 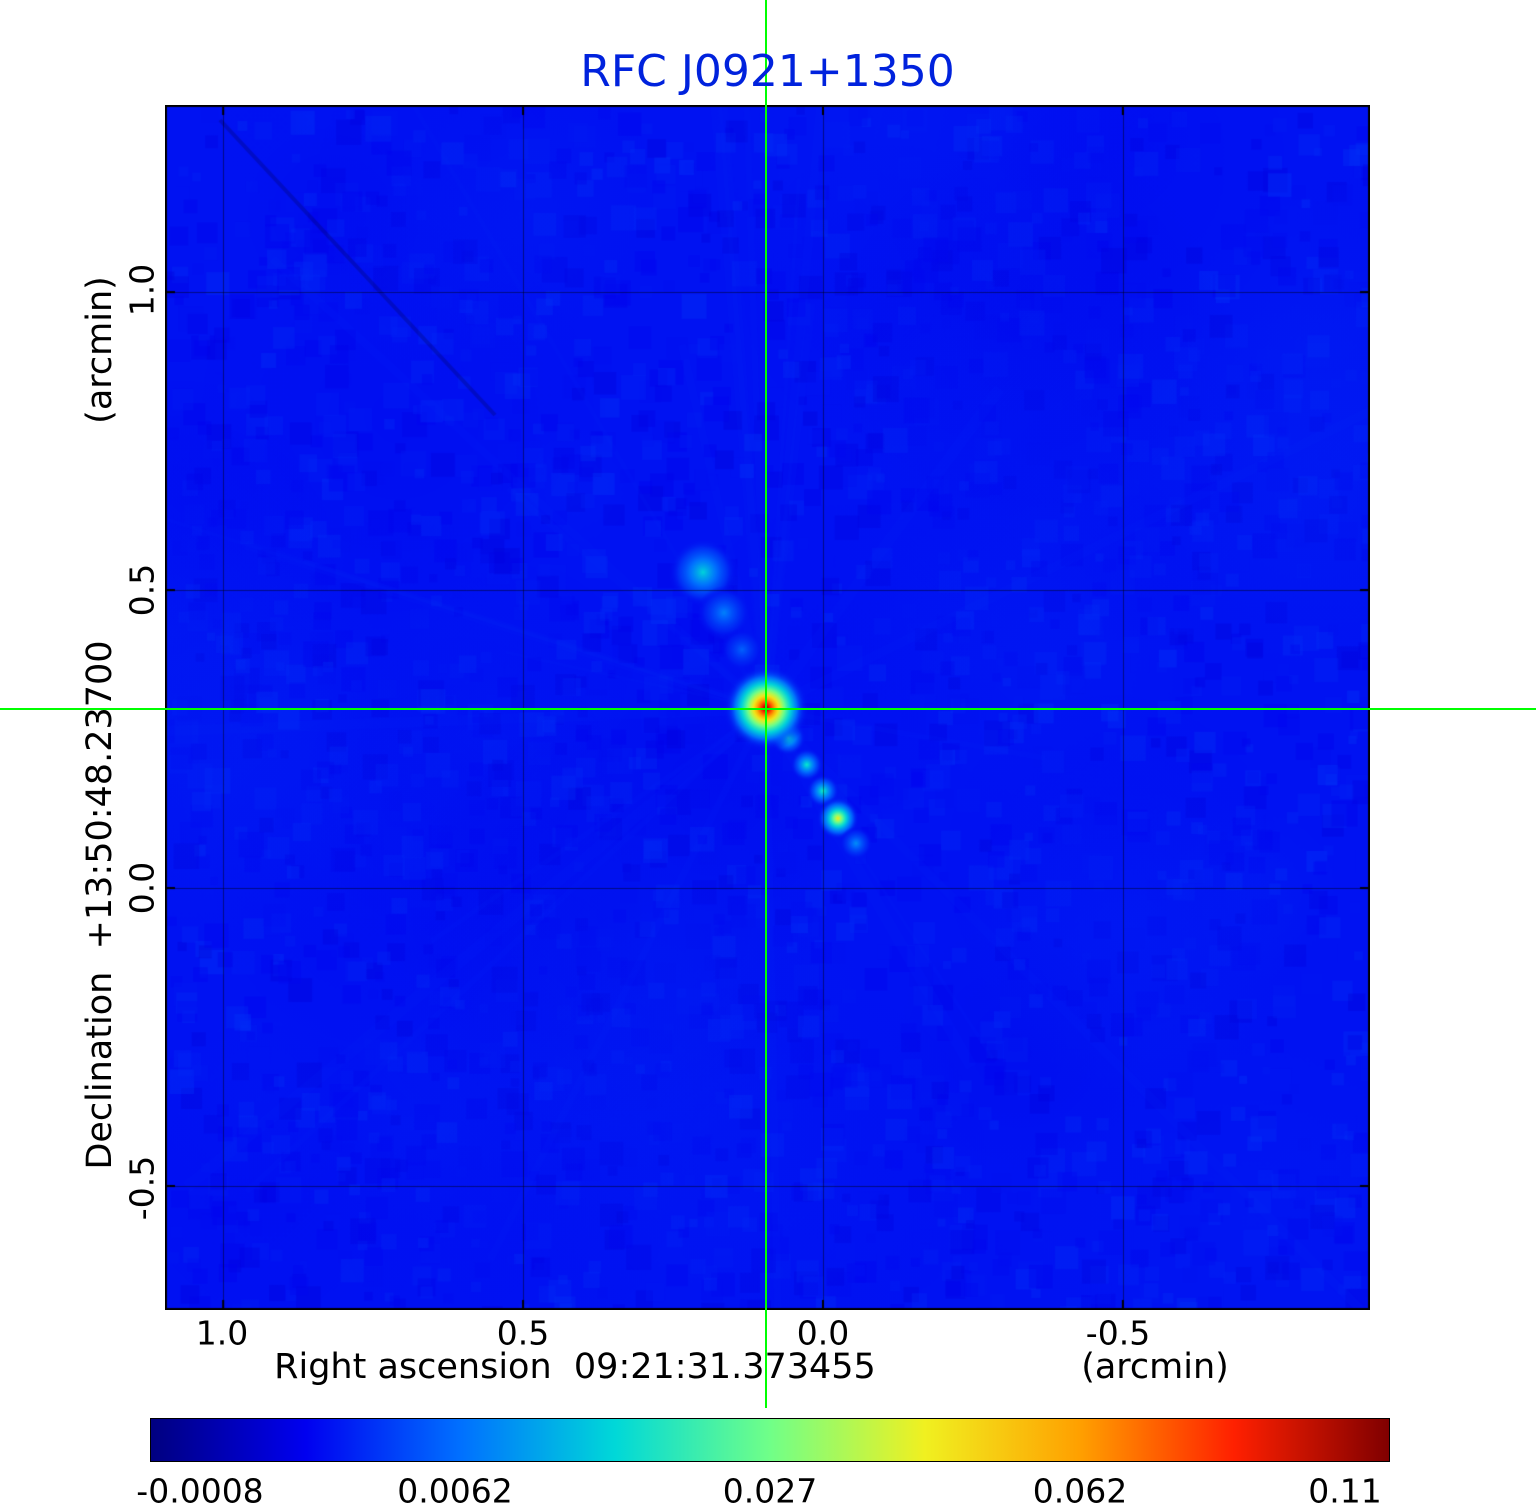 I want to click on y-tick-label-3: -0.5, so click(x=142, y=1188).